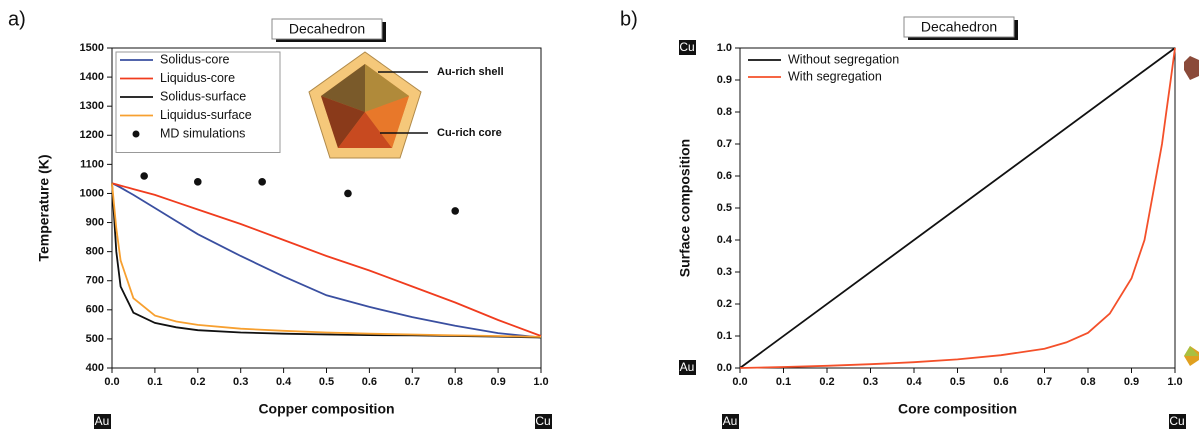  What do you see at coordinates (195, 59) in the screenshot?
I see `legend-label: Solidus-core` at bounding box center [195, 59].